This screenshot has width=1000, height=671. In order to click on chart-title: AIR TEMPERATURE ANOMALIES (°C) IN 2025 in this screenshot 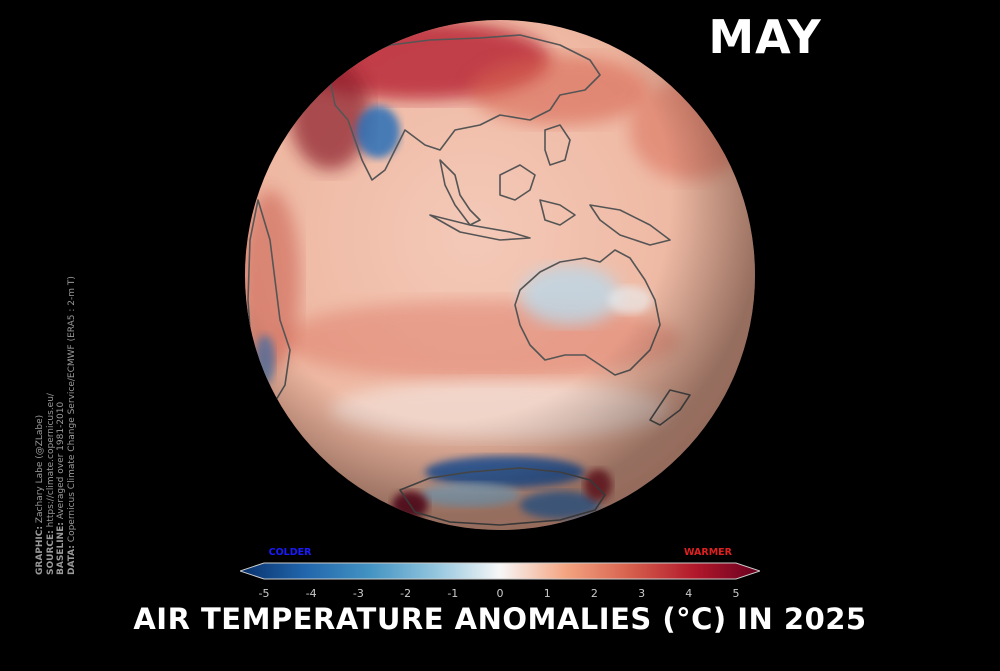, I will do `click(500, 619)`.